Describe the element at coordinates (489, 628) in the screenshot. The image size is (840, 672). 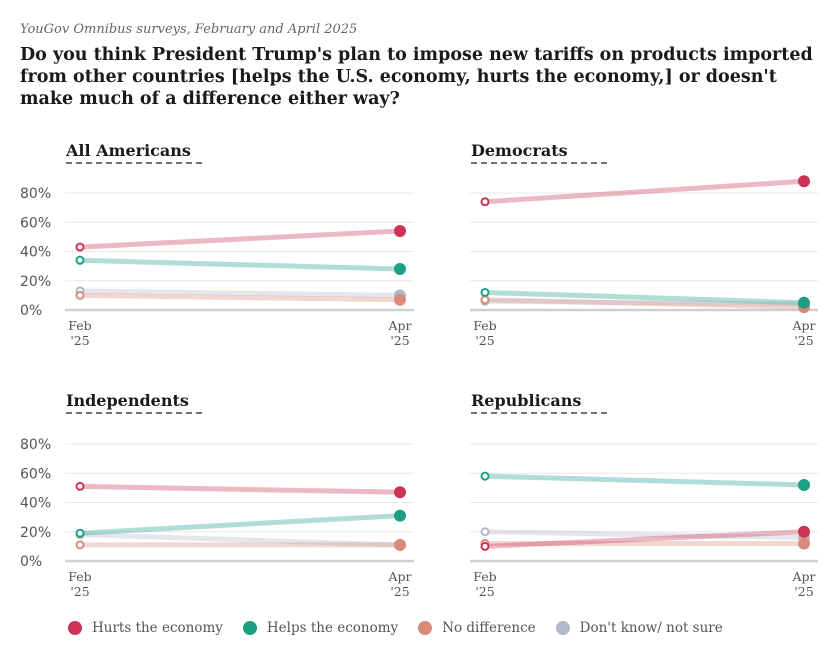
I see `legend-label: No difference` at that location.